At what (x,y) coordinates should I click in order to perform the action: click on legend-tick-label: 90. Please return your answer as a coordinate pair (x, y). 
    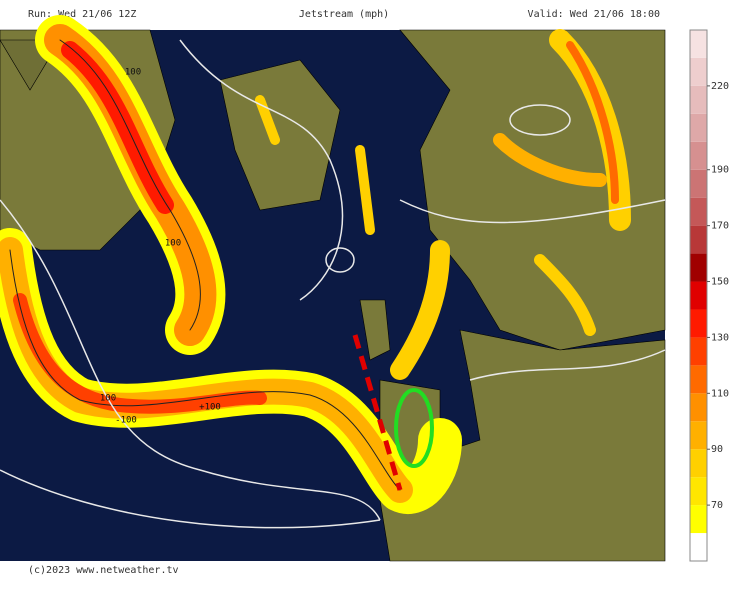
    Looking at the image, I should click on (717, 449).